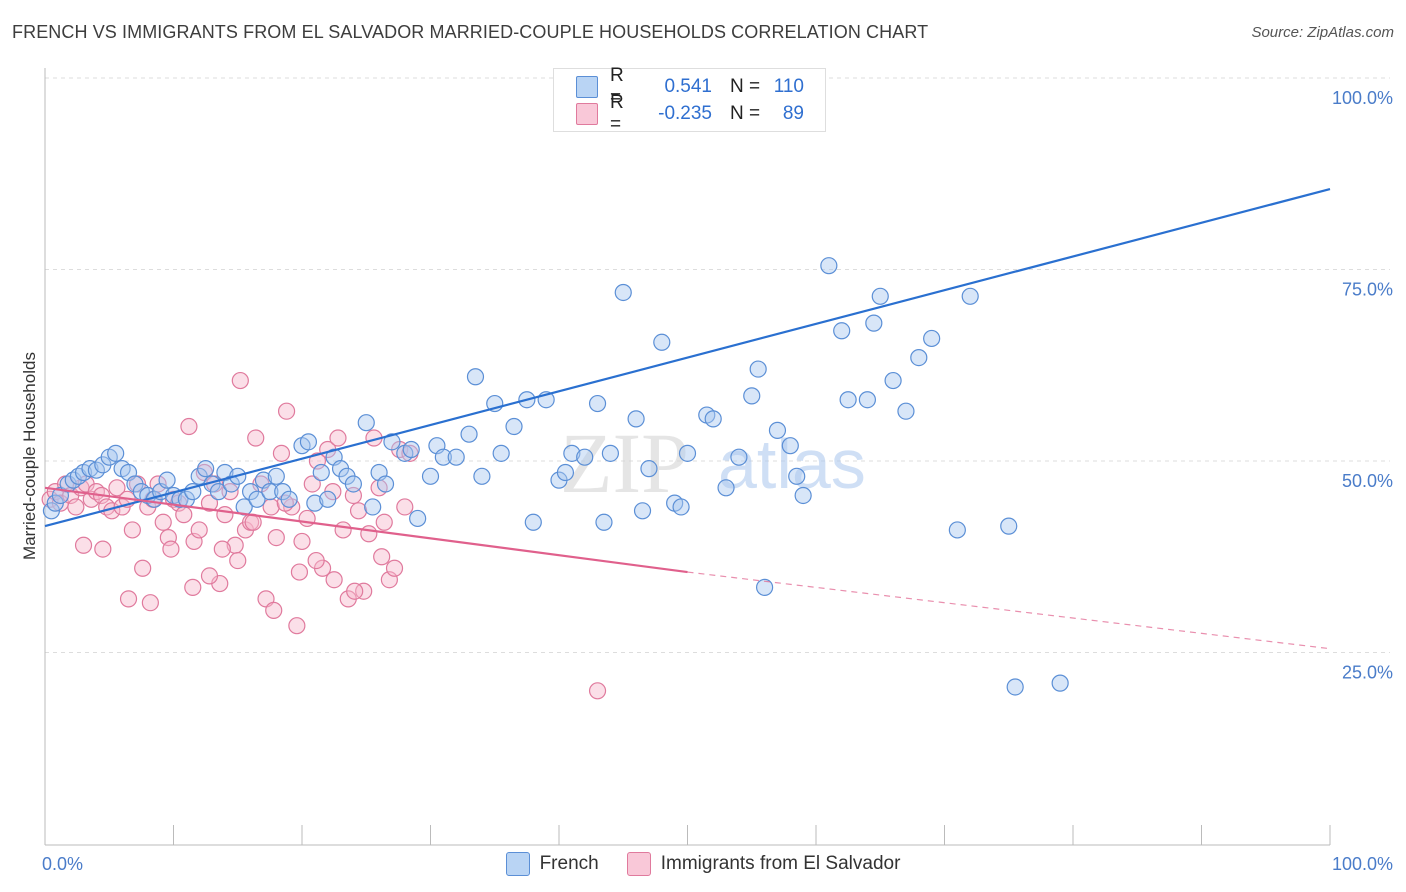  Describe the element at coordinates (1367, 673) in the screenshot. I see `y-tick-label: 25.0%` at that location.